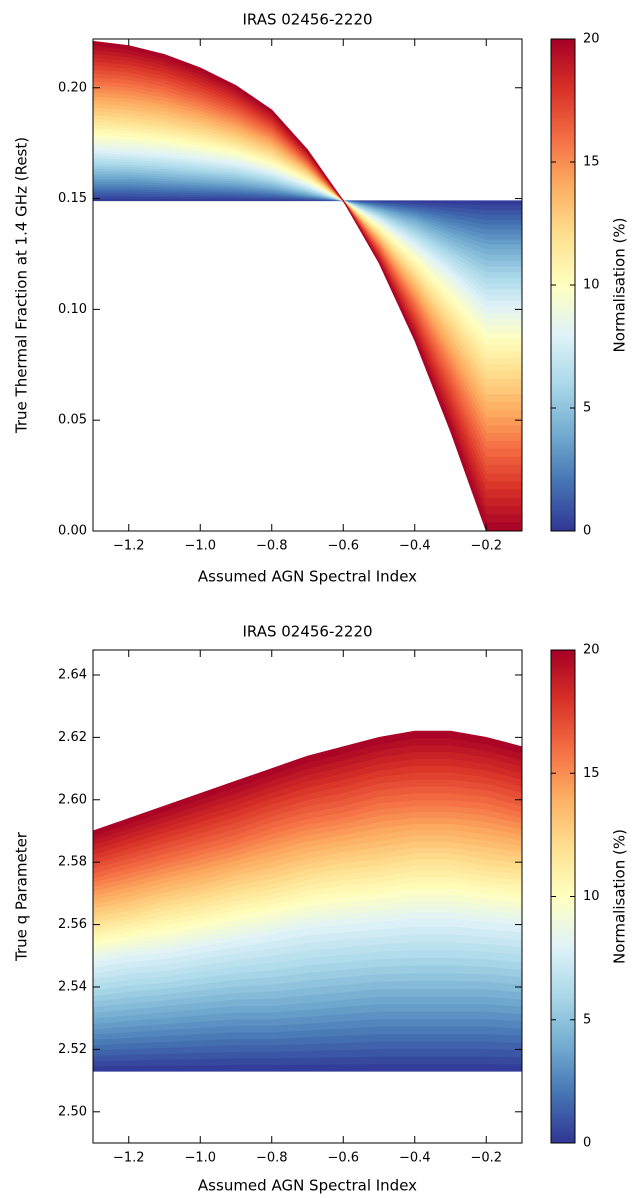  I want to click on y-axis-label: True Thermal Fraction at 1.4 GHz (Rest), so click(22, 285).